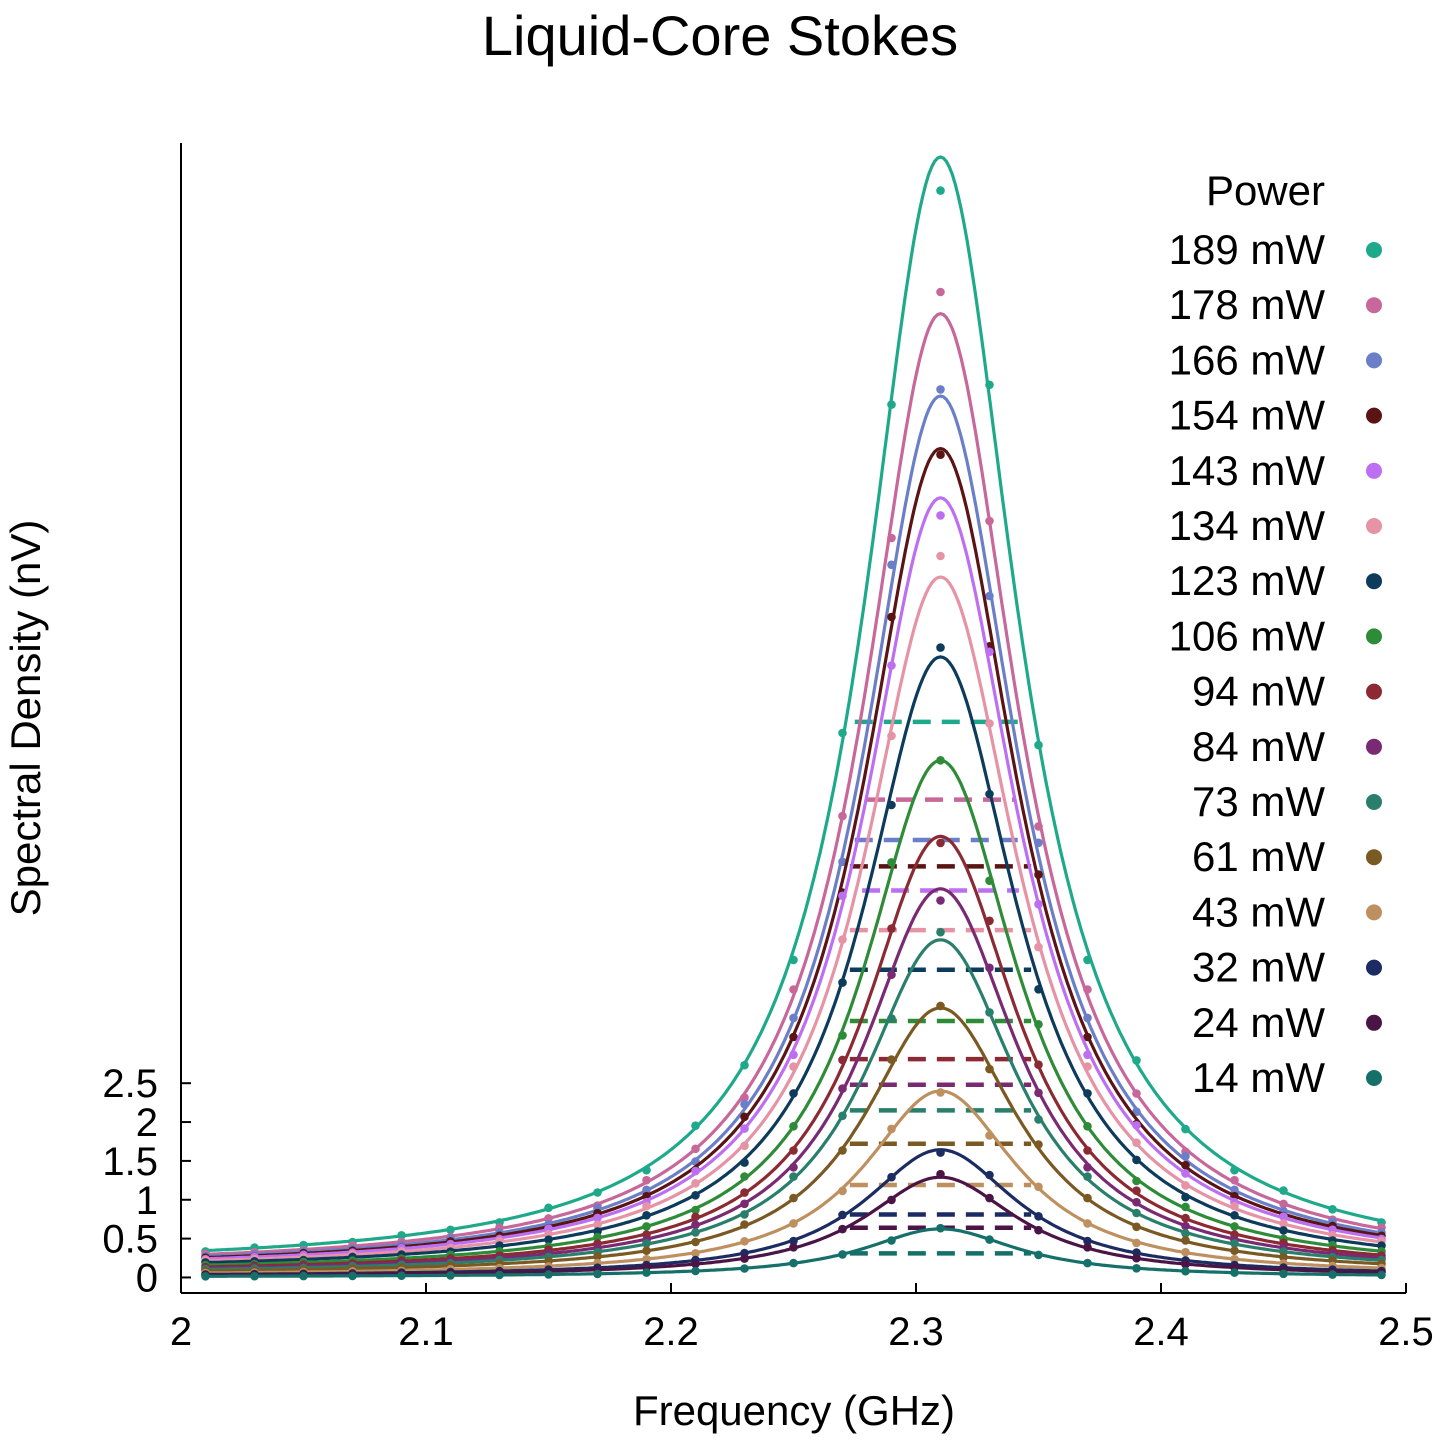 This screenshot has height=1440, width=1440. Describe the element at coordinates (1258, 856) in the screenshot. I see `legend-label: 61 mW` at that location.